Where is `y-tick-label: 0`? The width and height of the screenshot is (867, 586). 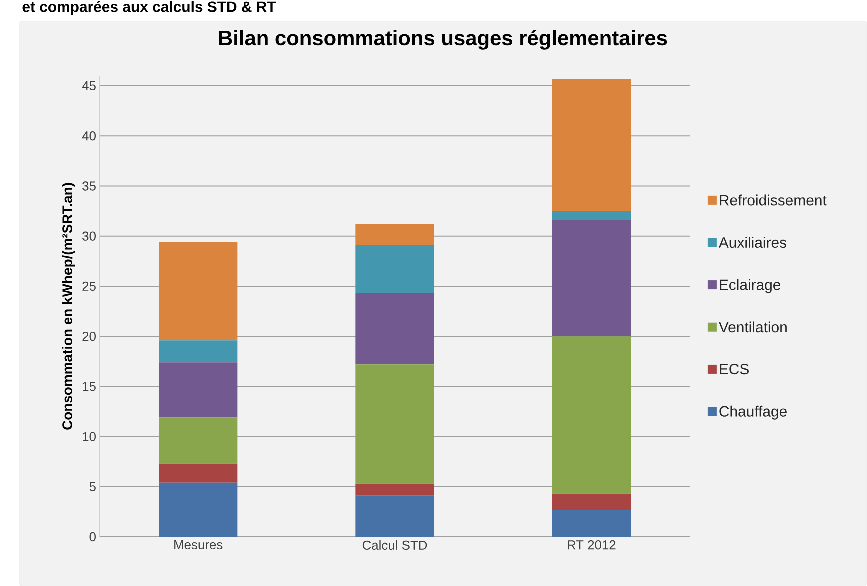
y-tick-label: 0 is located at coordinates (93, 537).